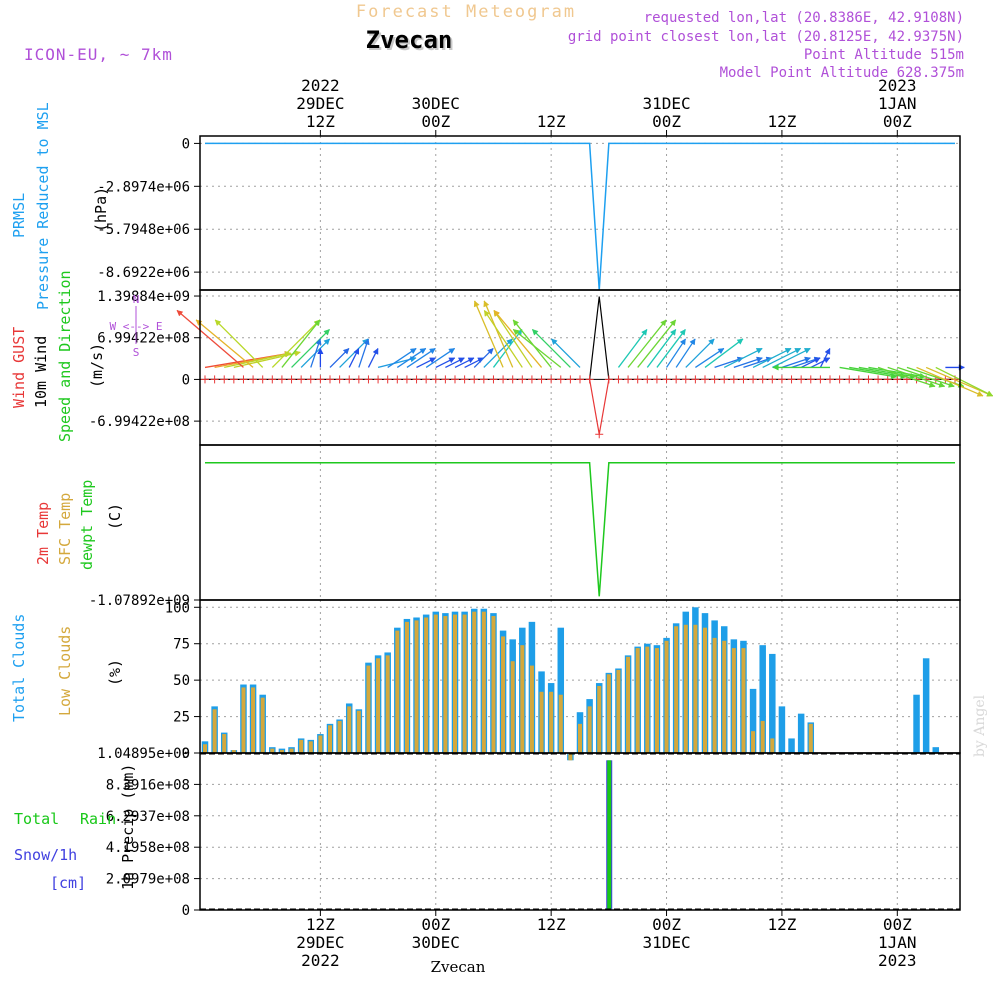  Describe the element at coordinates (320, 85) in the screenshot. I see `top-time-label: 2022` at that location.